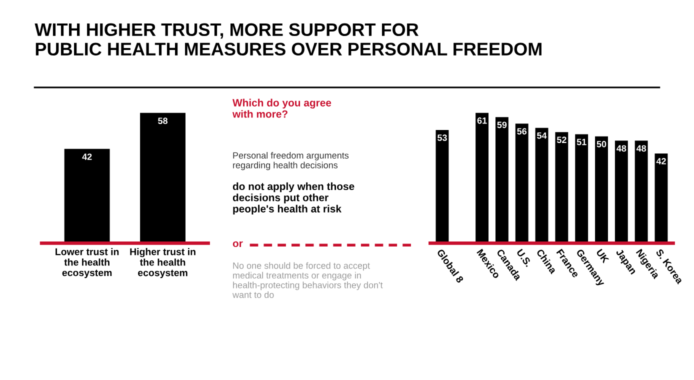 The image size is (694, 380). Describe the element at coordinates (601, 144) in the screenshot. I see `data-label: 50` at that location.